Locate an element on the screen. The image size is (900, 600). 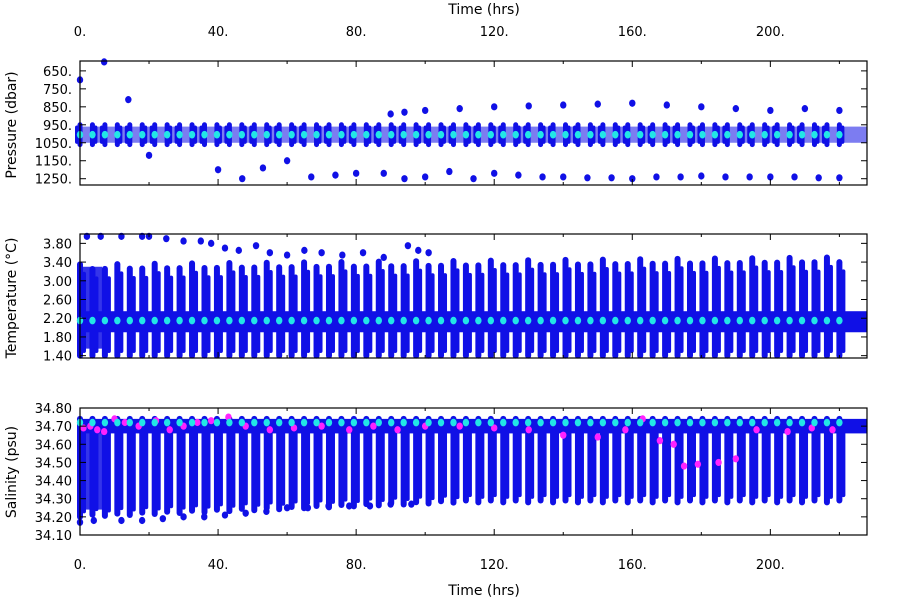
pressure-y-tick-label: 750. is located at coordinates (57, 90).